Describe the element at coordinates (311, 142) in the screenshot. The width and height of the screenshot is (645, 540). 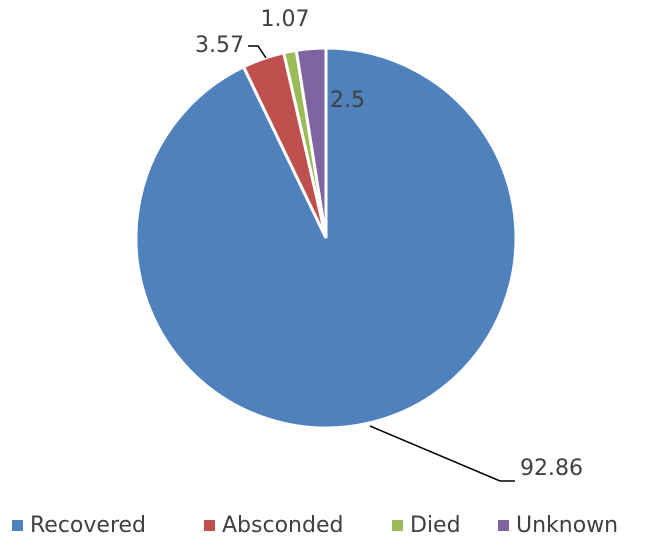
I see `pie-slice` at that location.